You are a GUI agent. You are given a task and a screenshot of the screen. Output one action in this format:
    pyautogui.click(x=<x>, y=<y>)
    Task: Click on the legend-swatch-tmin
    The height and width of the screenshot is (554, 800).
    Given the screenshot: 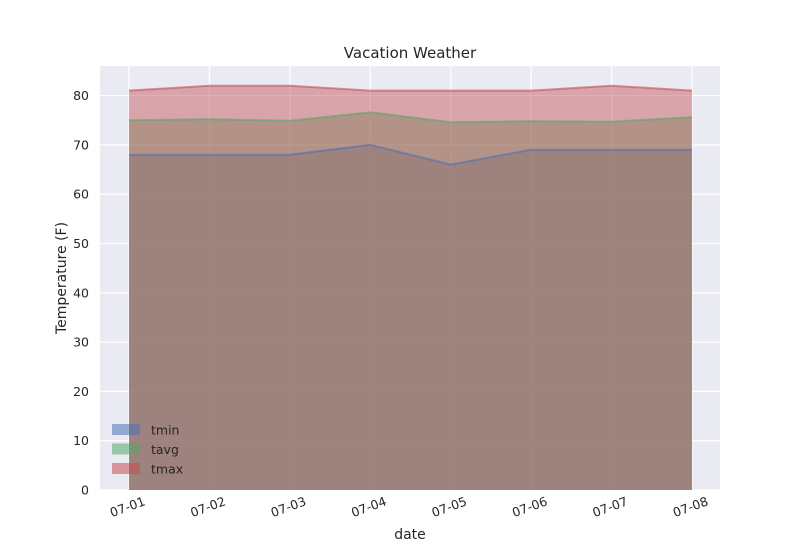 What is the action you would take?
    pyautogui.click(x=126, y=429)
    